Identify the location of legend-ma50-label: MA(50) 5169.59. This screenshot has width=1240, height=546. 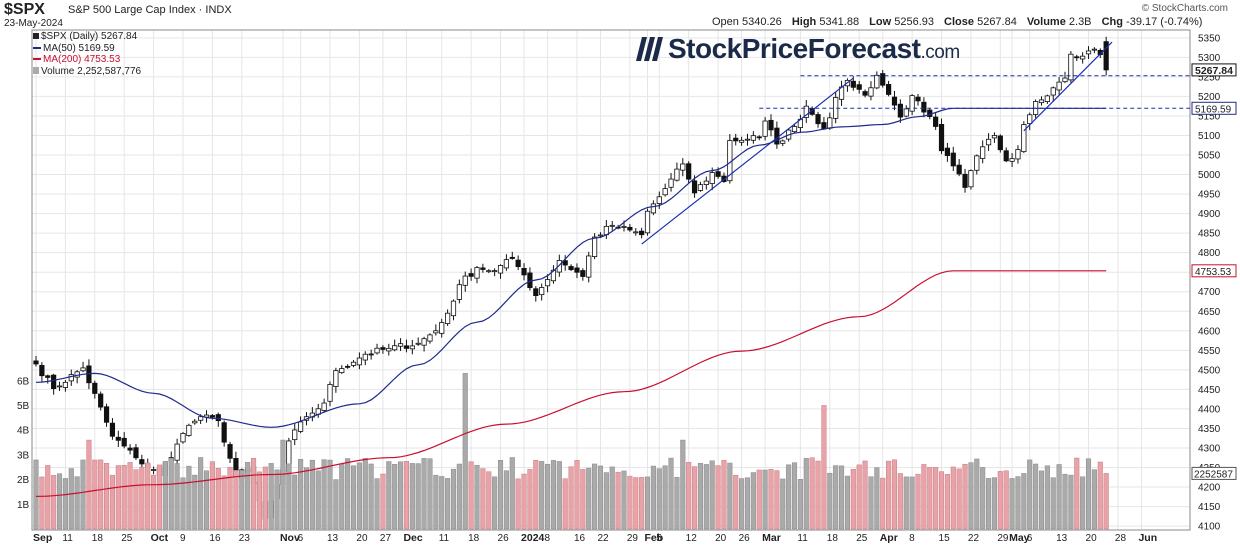
(79, 48).